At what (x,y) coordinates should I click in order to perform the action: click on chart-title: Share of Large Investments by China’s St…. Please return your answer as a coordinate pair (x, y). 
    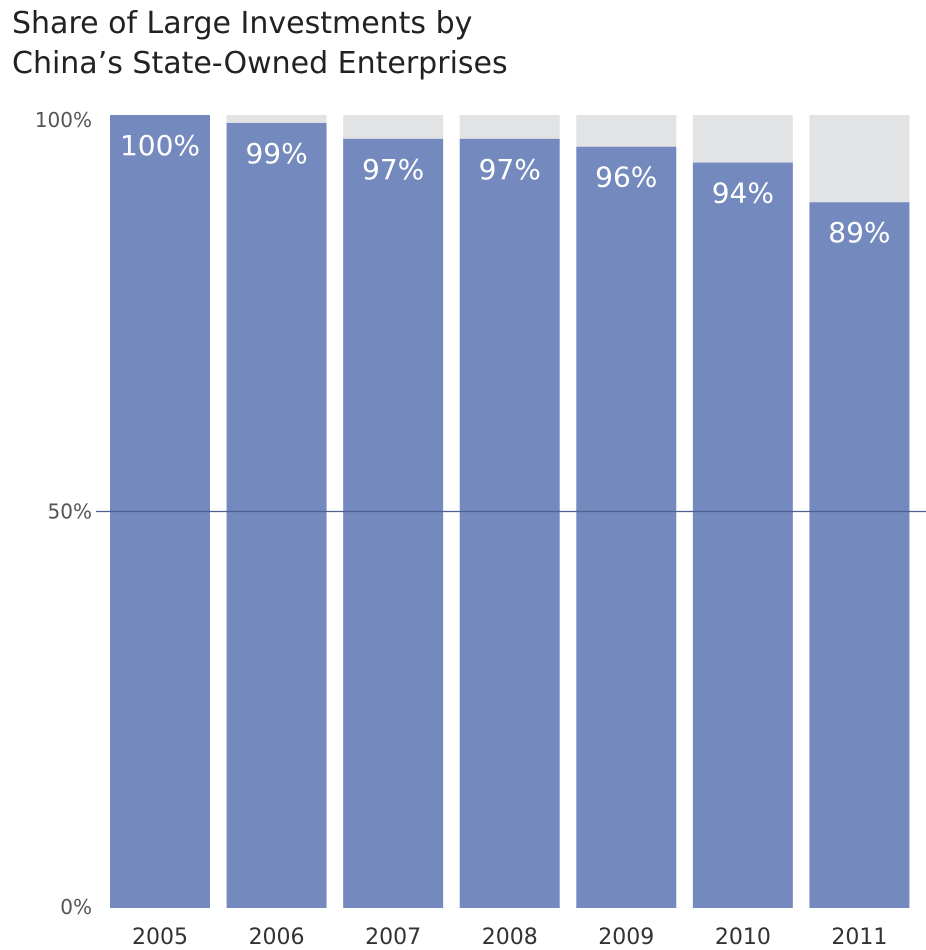
    Looking at the image, I should click on (260, 44).